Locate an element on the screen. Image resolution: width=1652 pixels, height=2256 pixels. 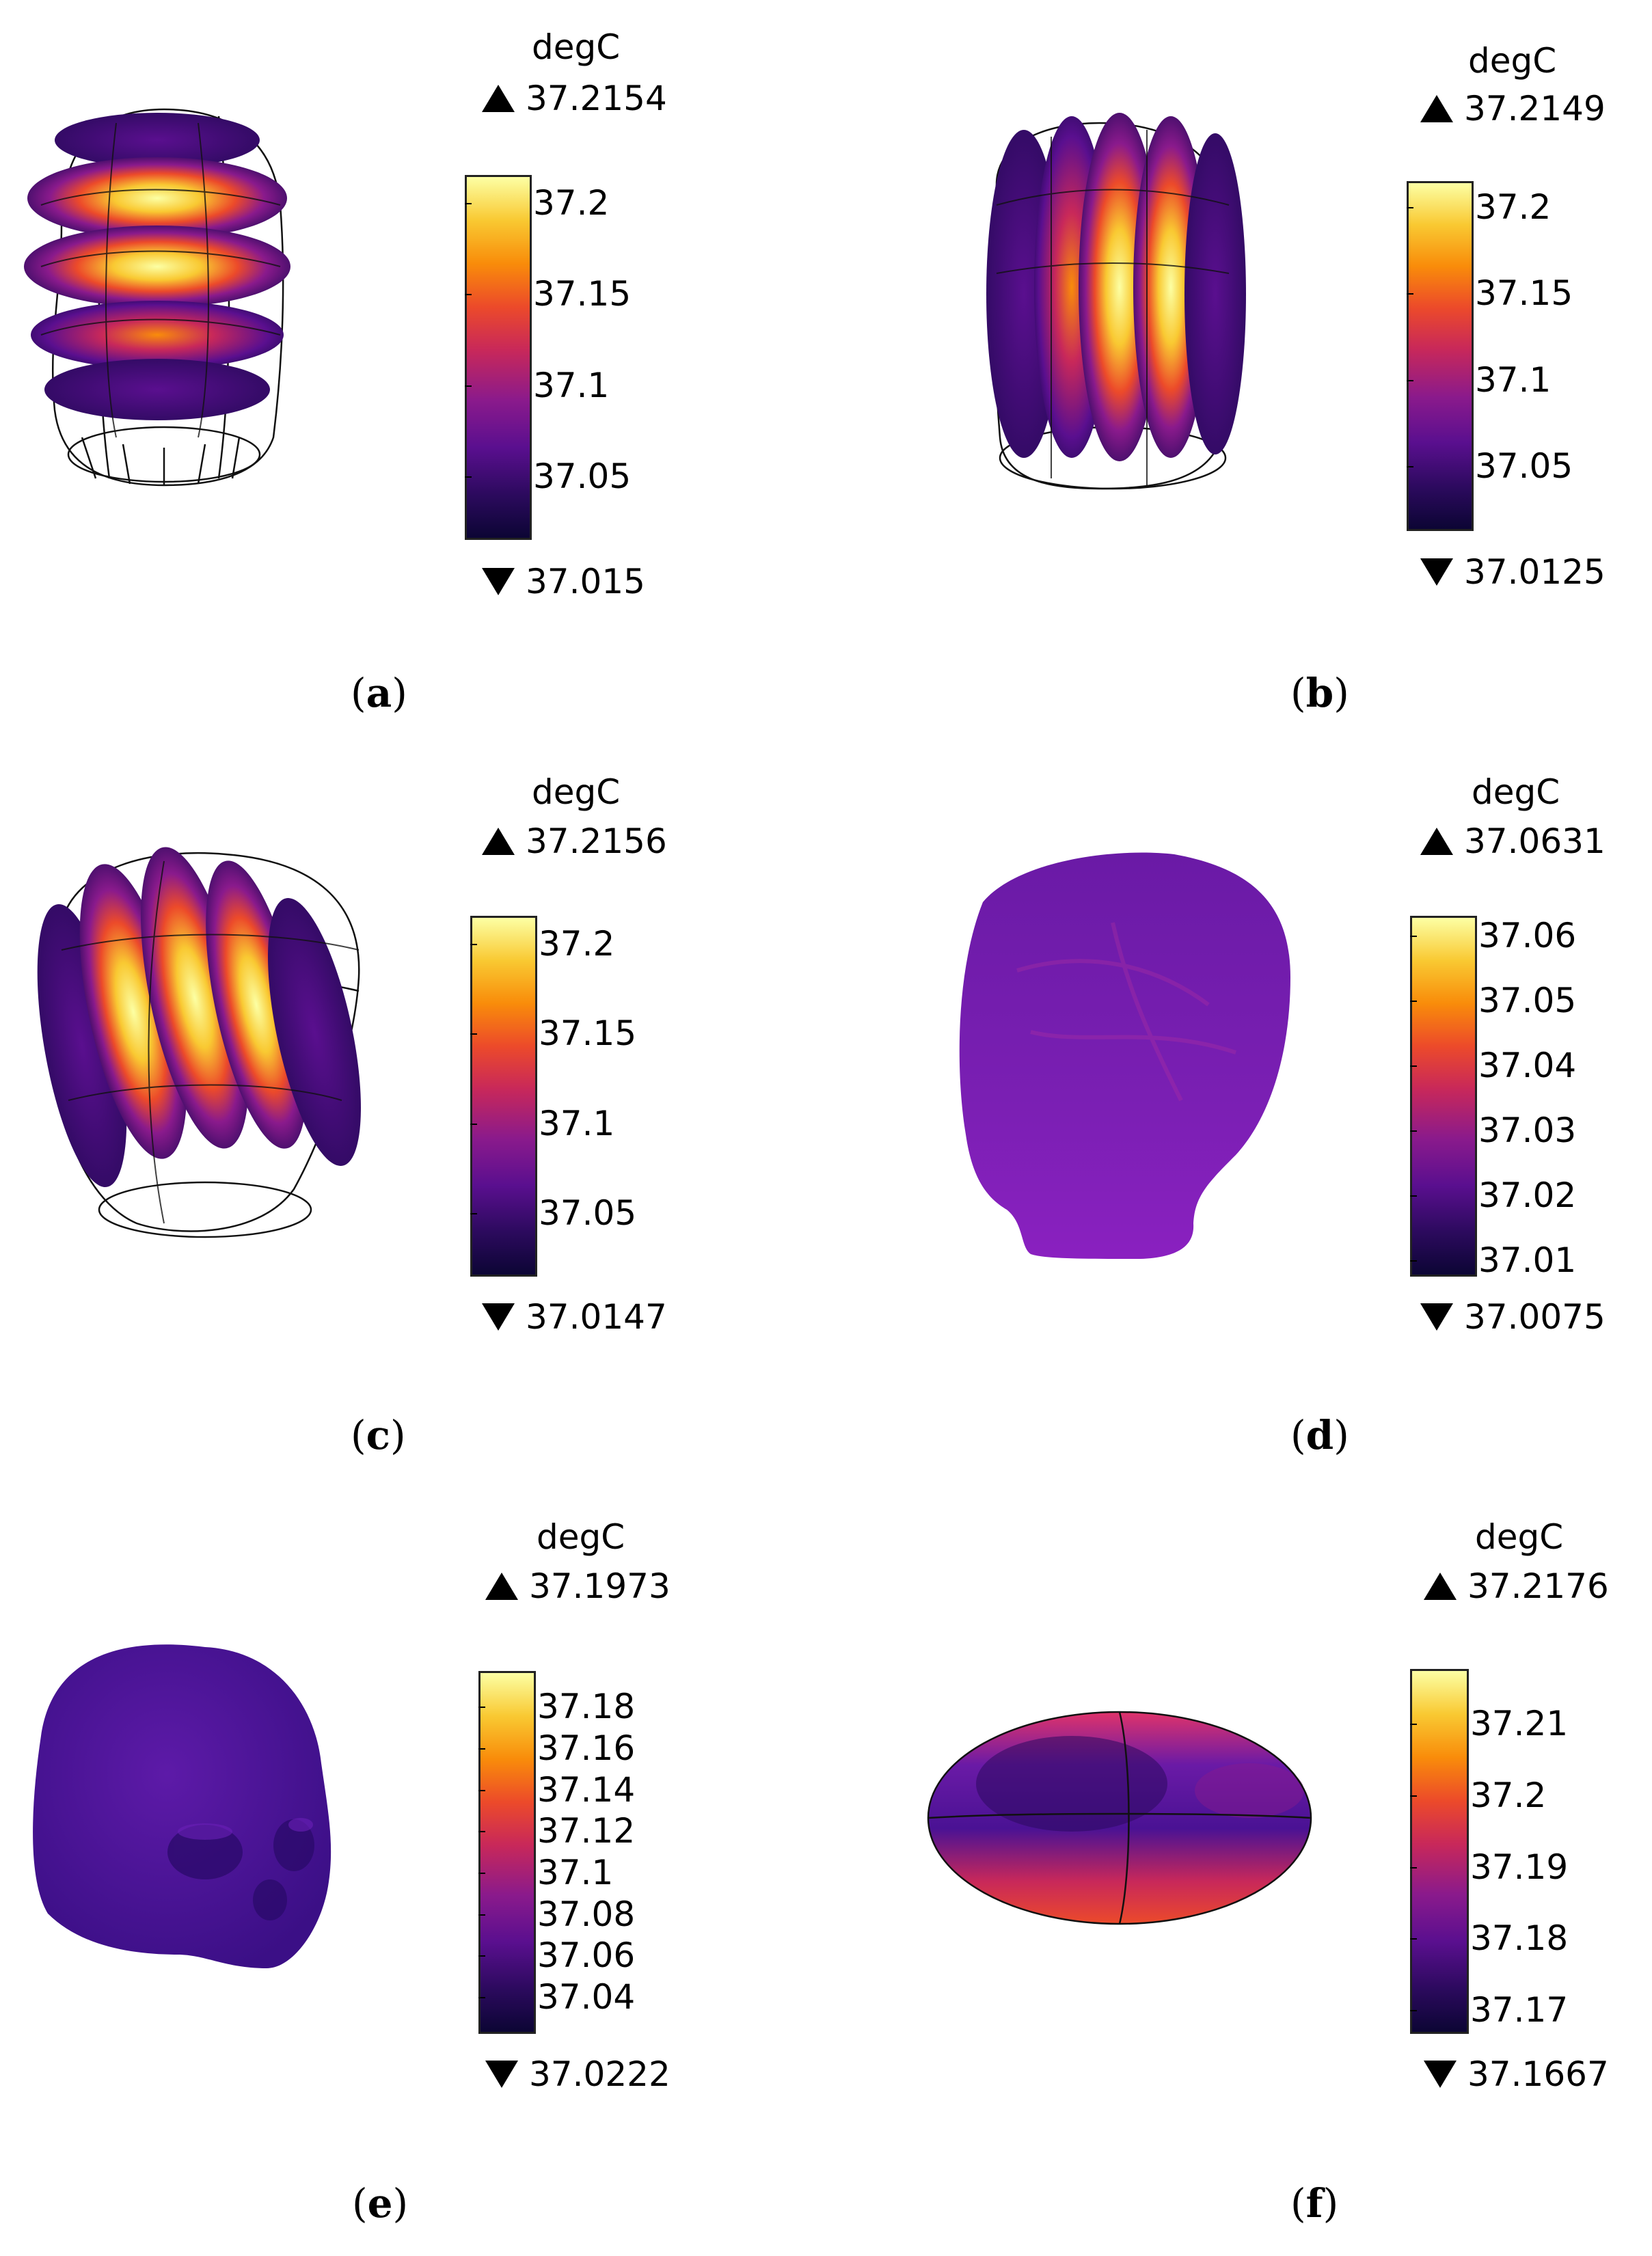
max-value-label: 37.1973 is located at coordinates (578, 1586).